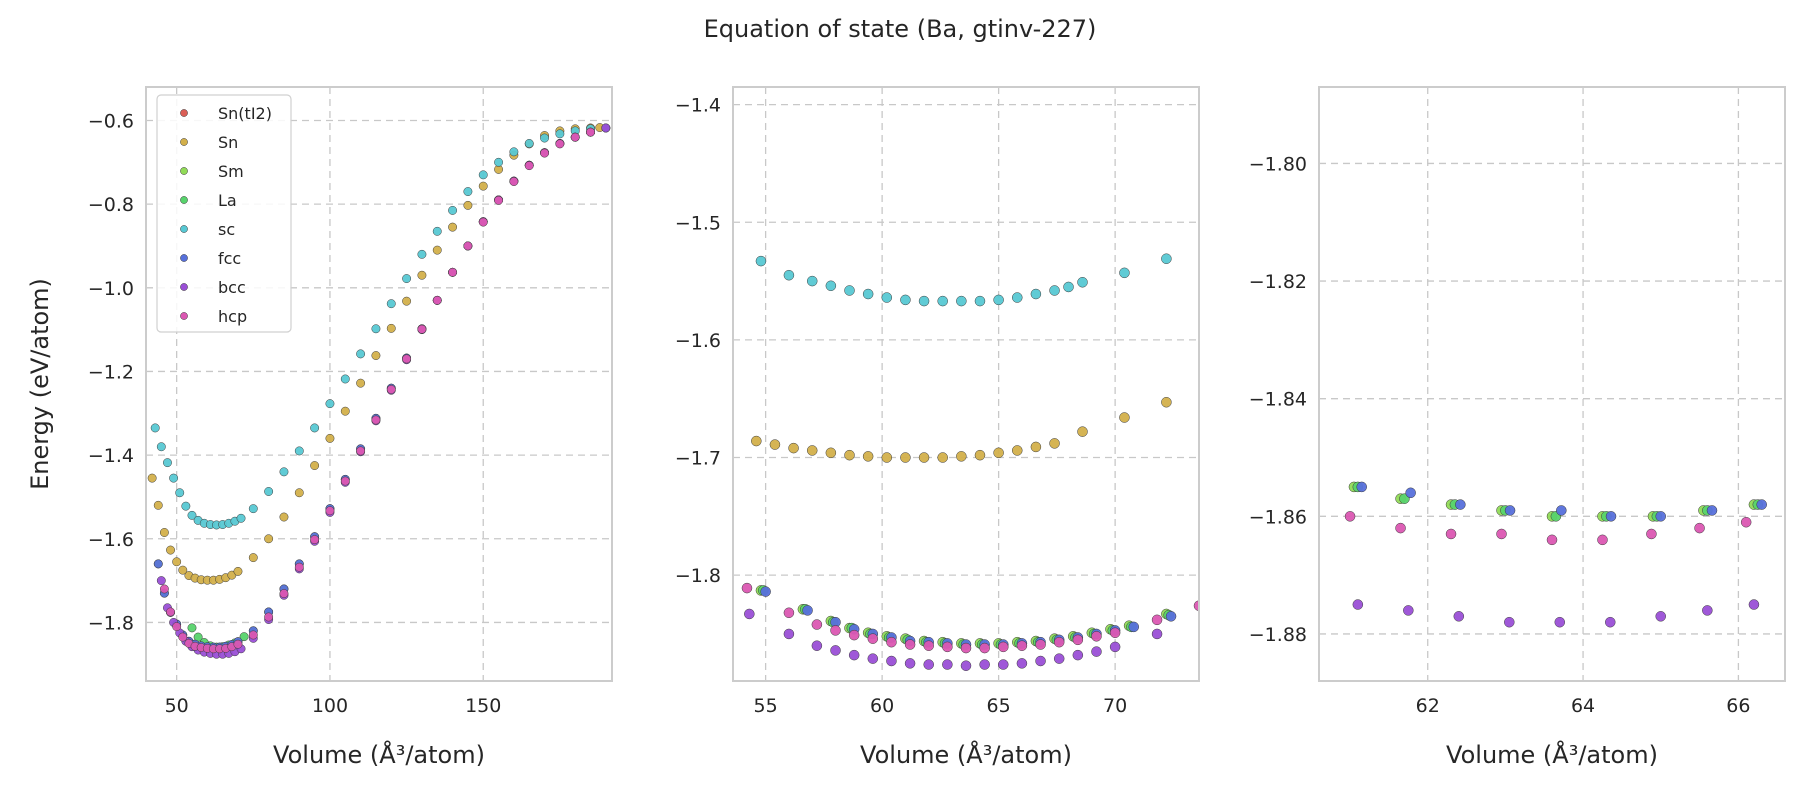 The height and width of the screenshot is (800, 1800). Describe the element at coordinates (227, 200) in the screenshot. I see `legend-label: La` at that location.